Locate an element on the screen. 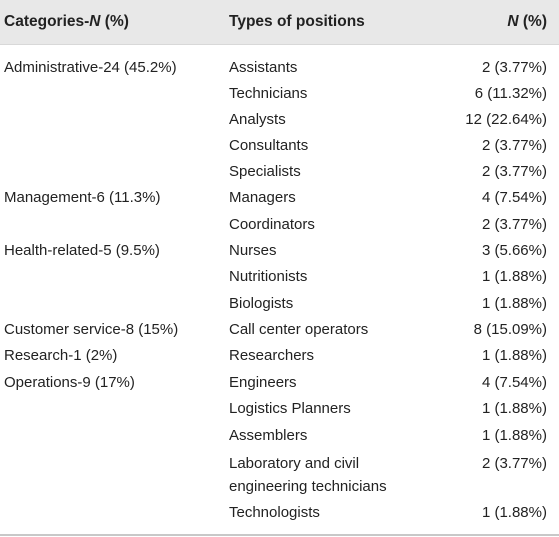  row-type: Engineers is located at coordinates (263, 382).